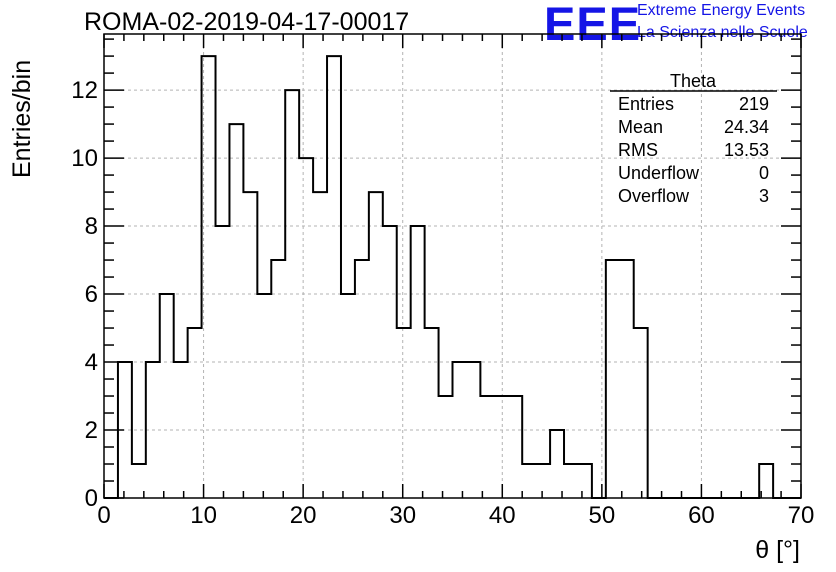 This screenshot has width=836, height=572. What do you see at coordinates (638, 150) in the screenshot?
I see `stats-row-label: RMS` at bounding box center [638, 150].